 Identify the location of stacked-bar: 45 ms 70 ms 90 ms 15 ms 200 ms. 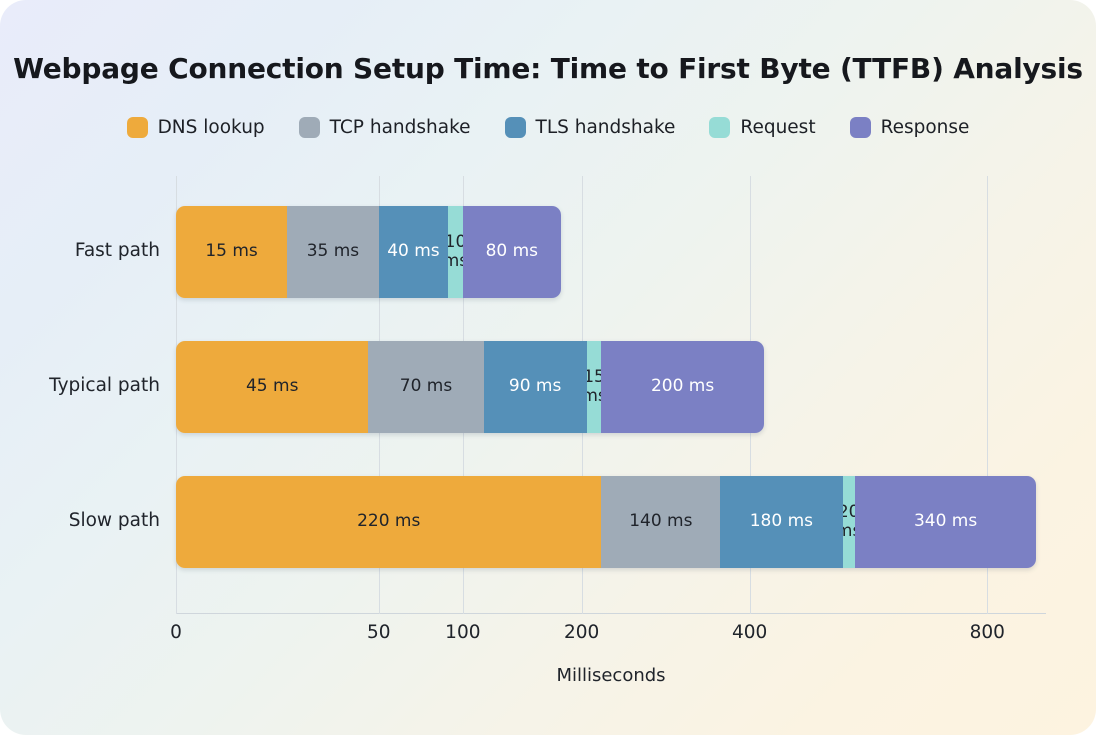
(470, 387).